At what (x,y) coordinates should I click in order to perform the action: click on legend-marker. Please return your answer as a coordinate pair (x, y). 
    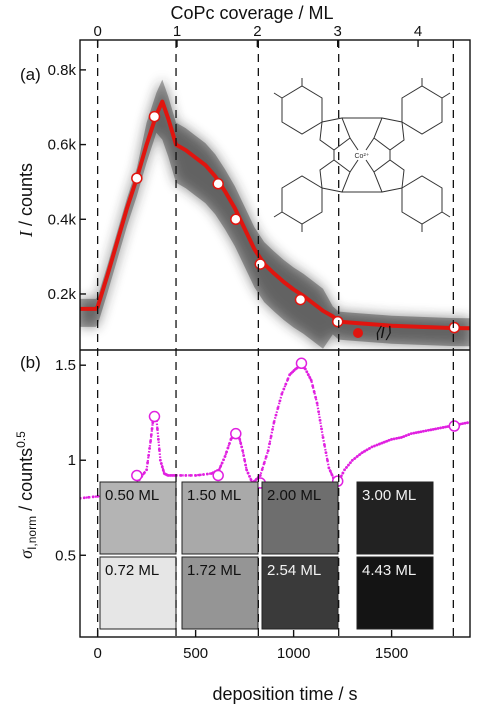
    Looking at the image, I should click on (358, 333).